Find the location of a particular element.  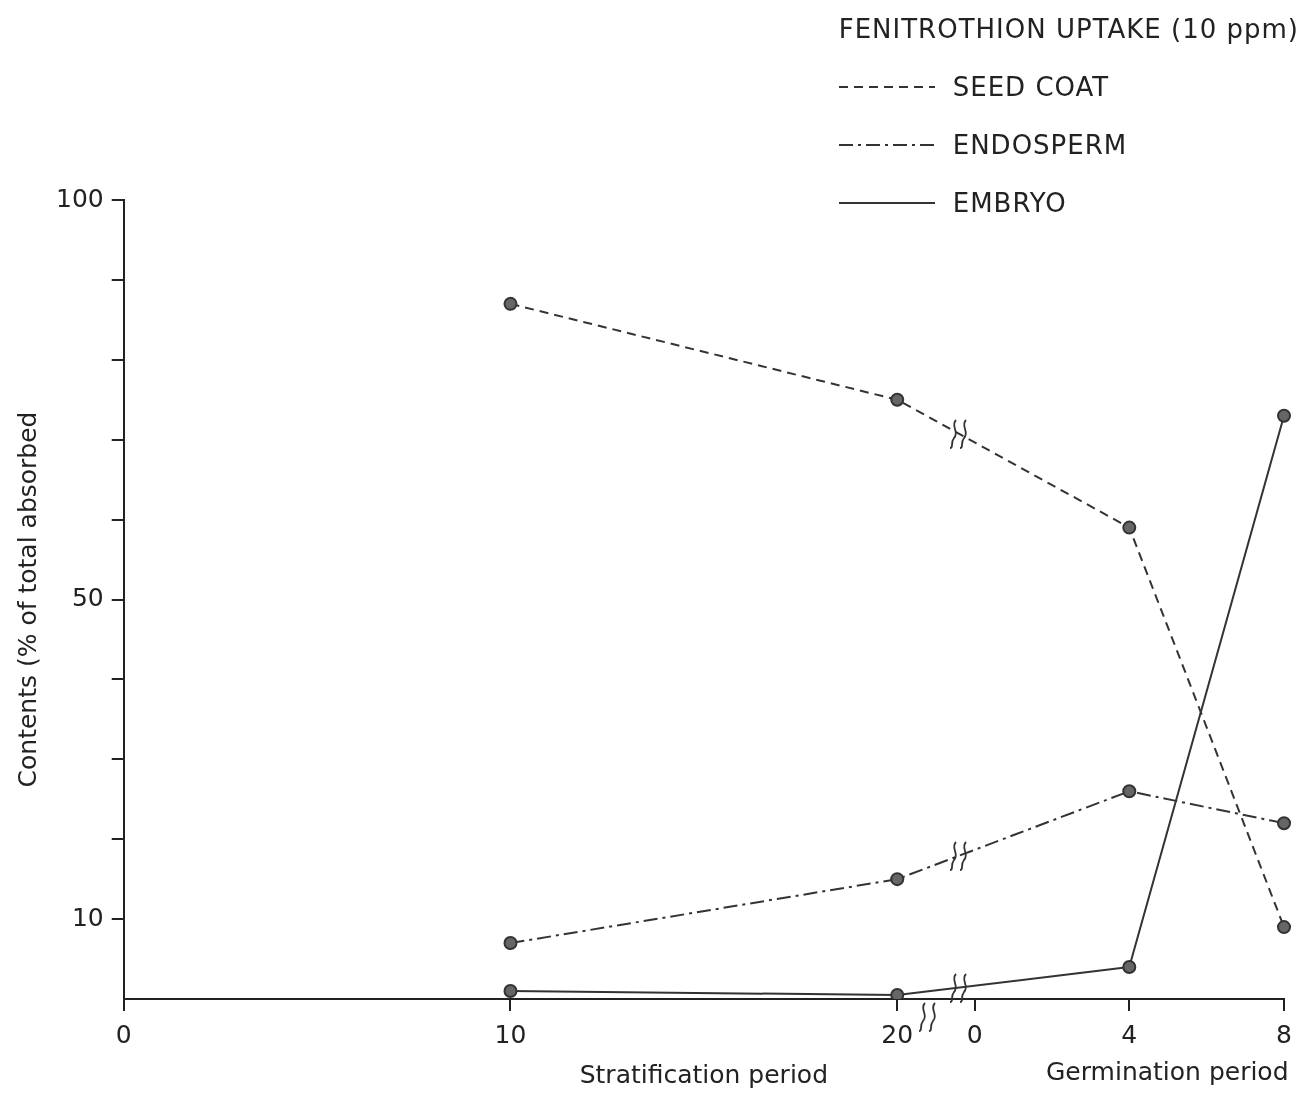

y-tick-label: 100 is located at coordinates (80, 198).